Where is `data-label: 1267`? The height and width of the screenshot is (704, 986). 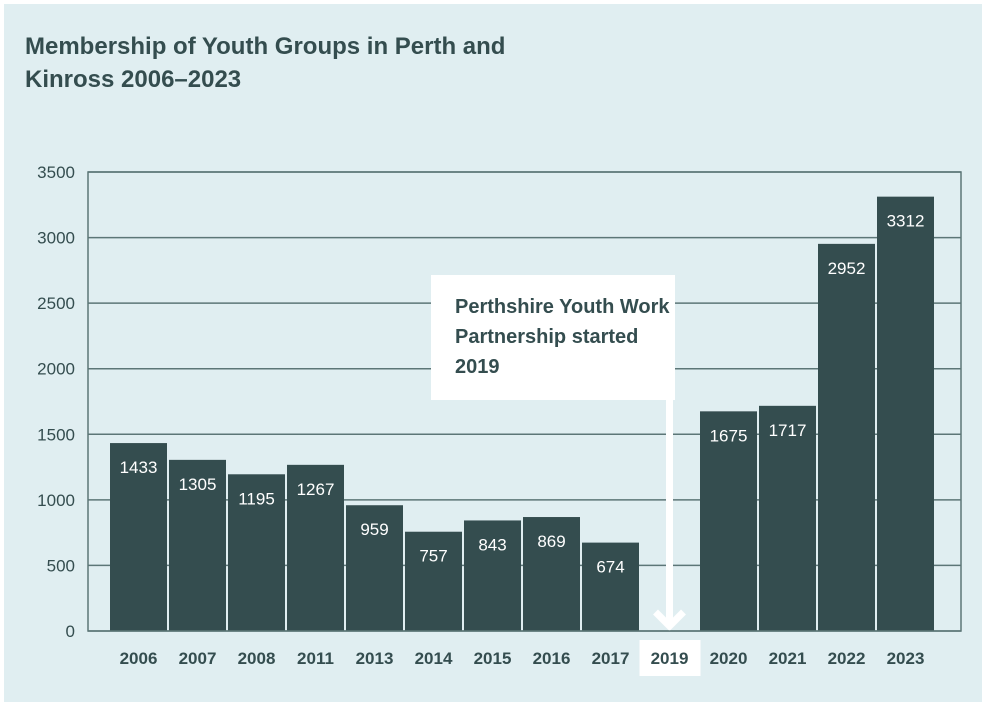
data-label: 1267 is located at coordinates (316, 489).